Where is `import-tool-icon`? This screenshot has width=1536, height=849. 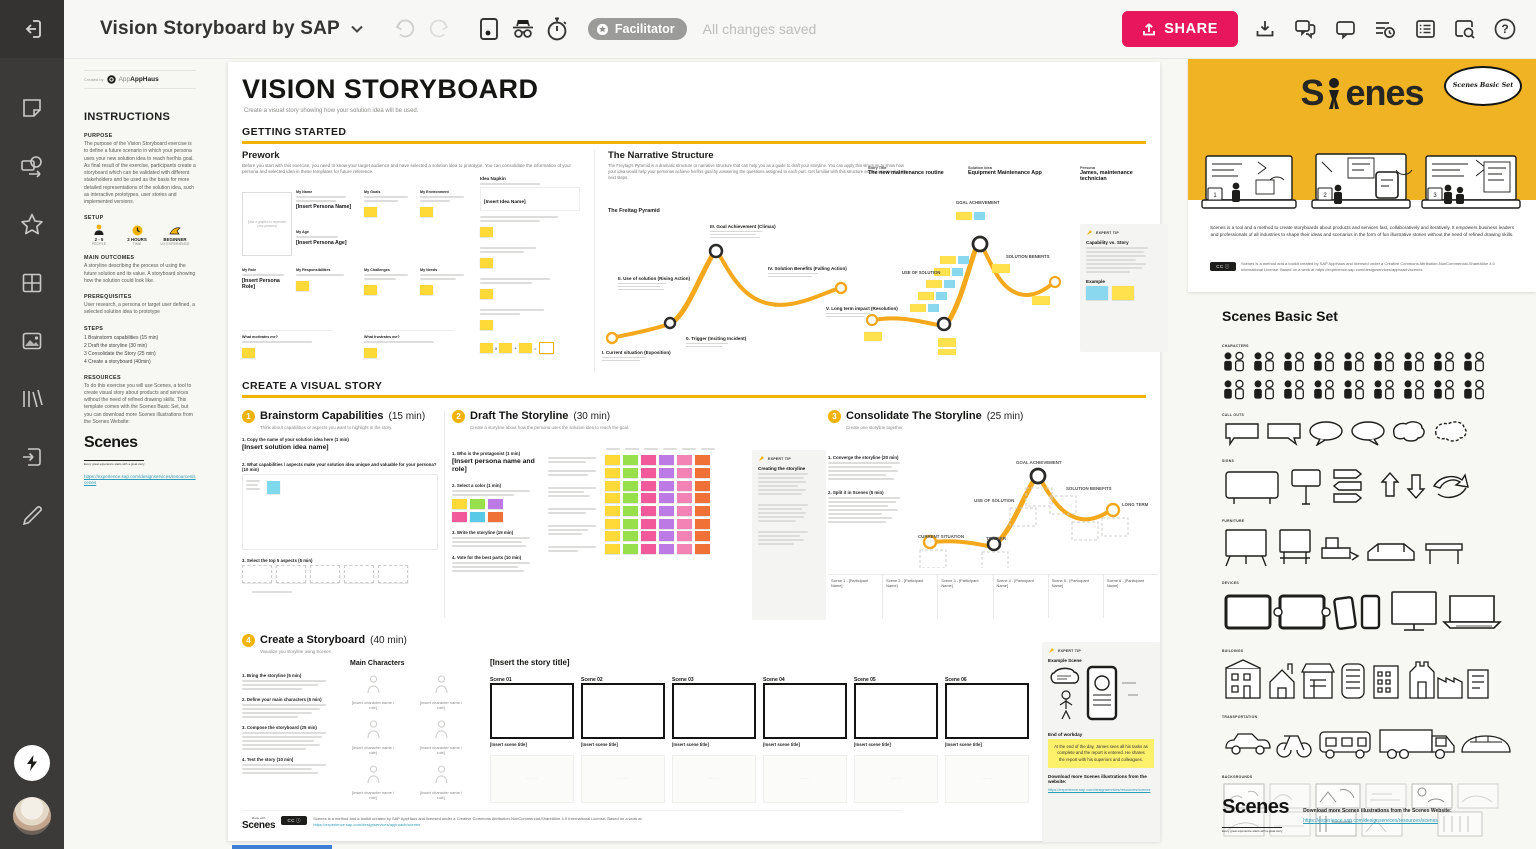 import-tool-icon is located at coordinates (32, 457).